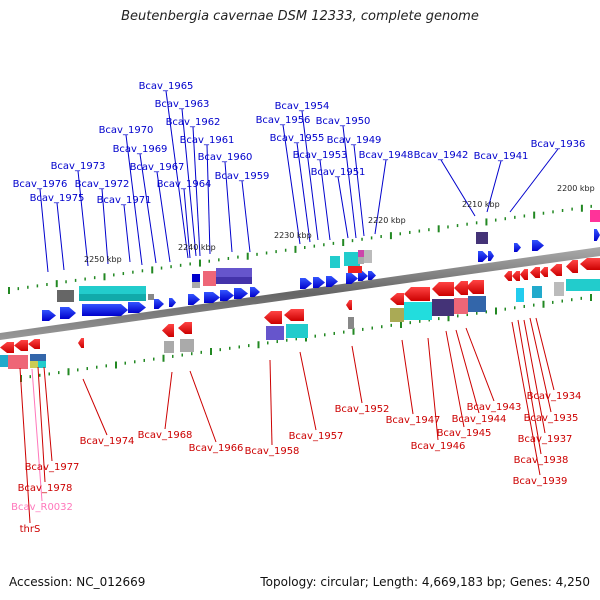 The width and height of the screenshot is (600, 600). Describe the element at coordinates (103, 259) in the screenshot. I see `scale-label: 2250 kbp` at that location.